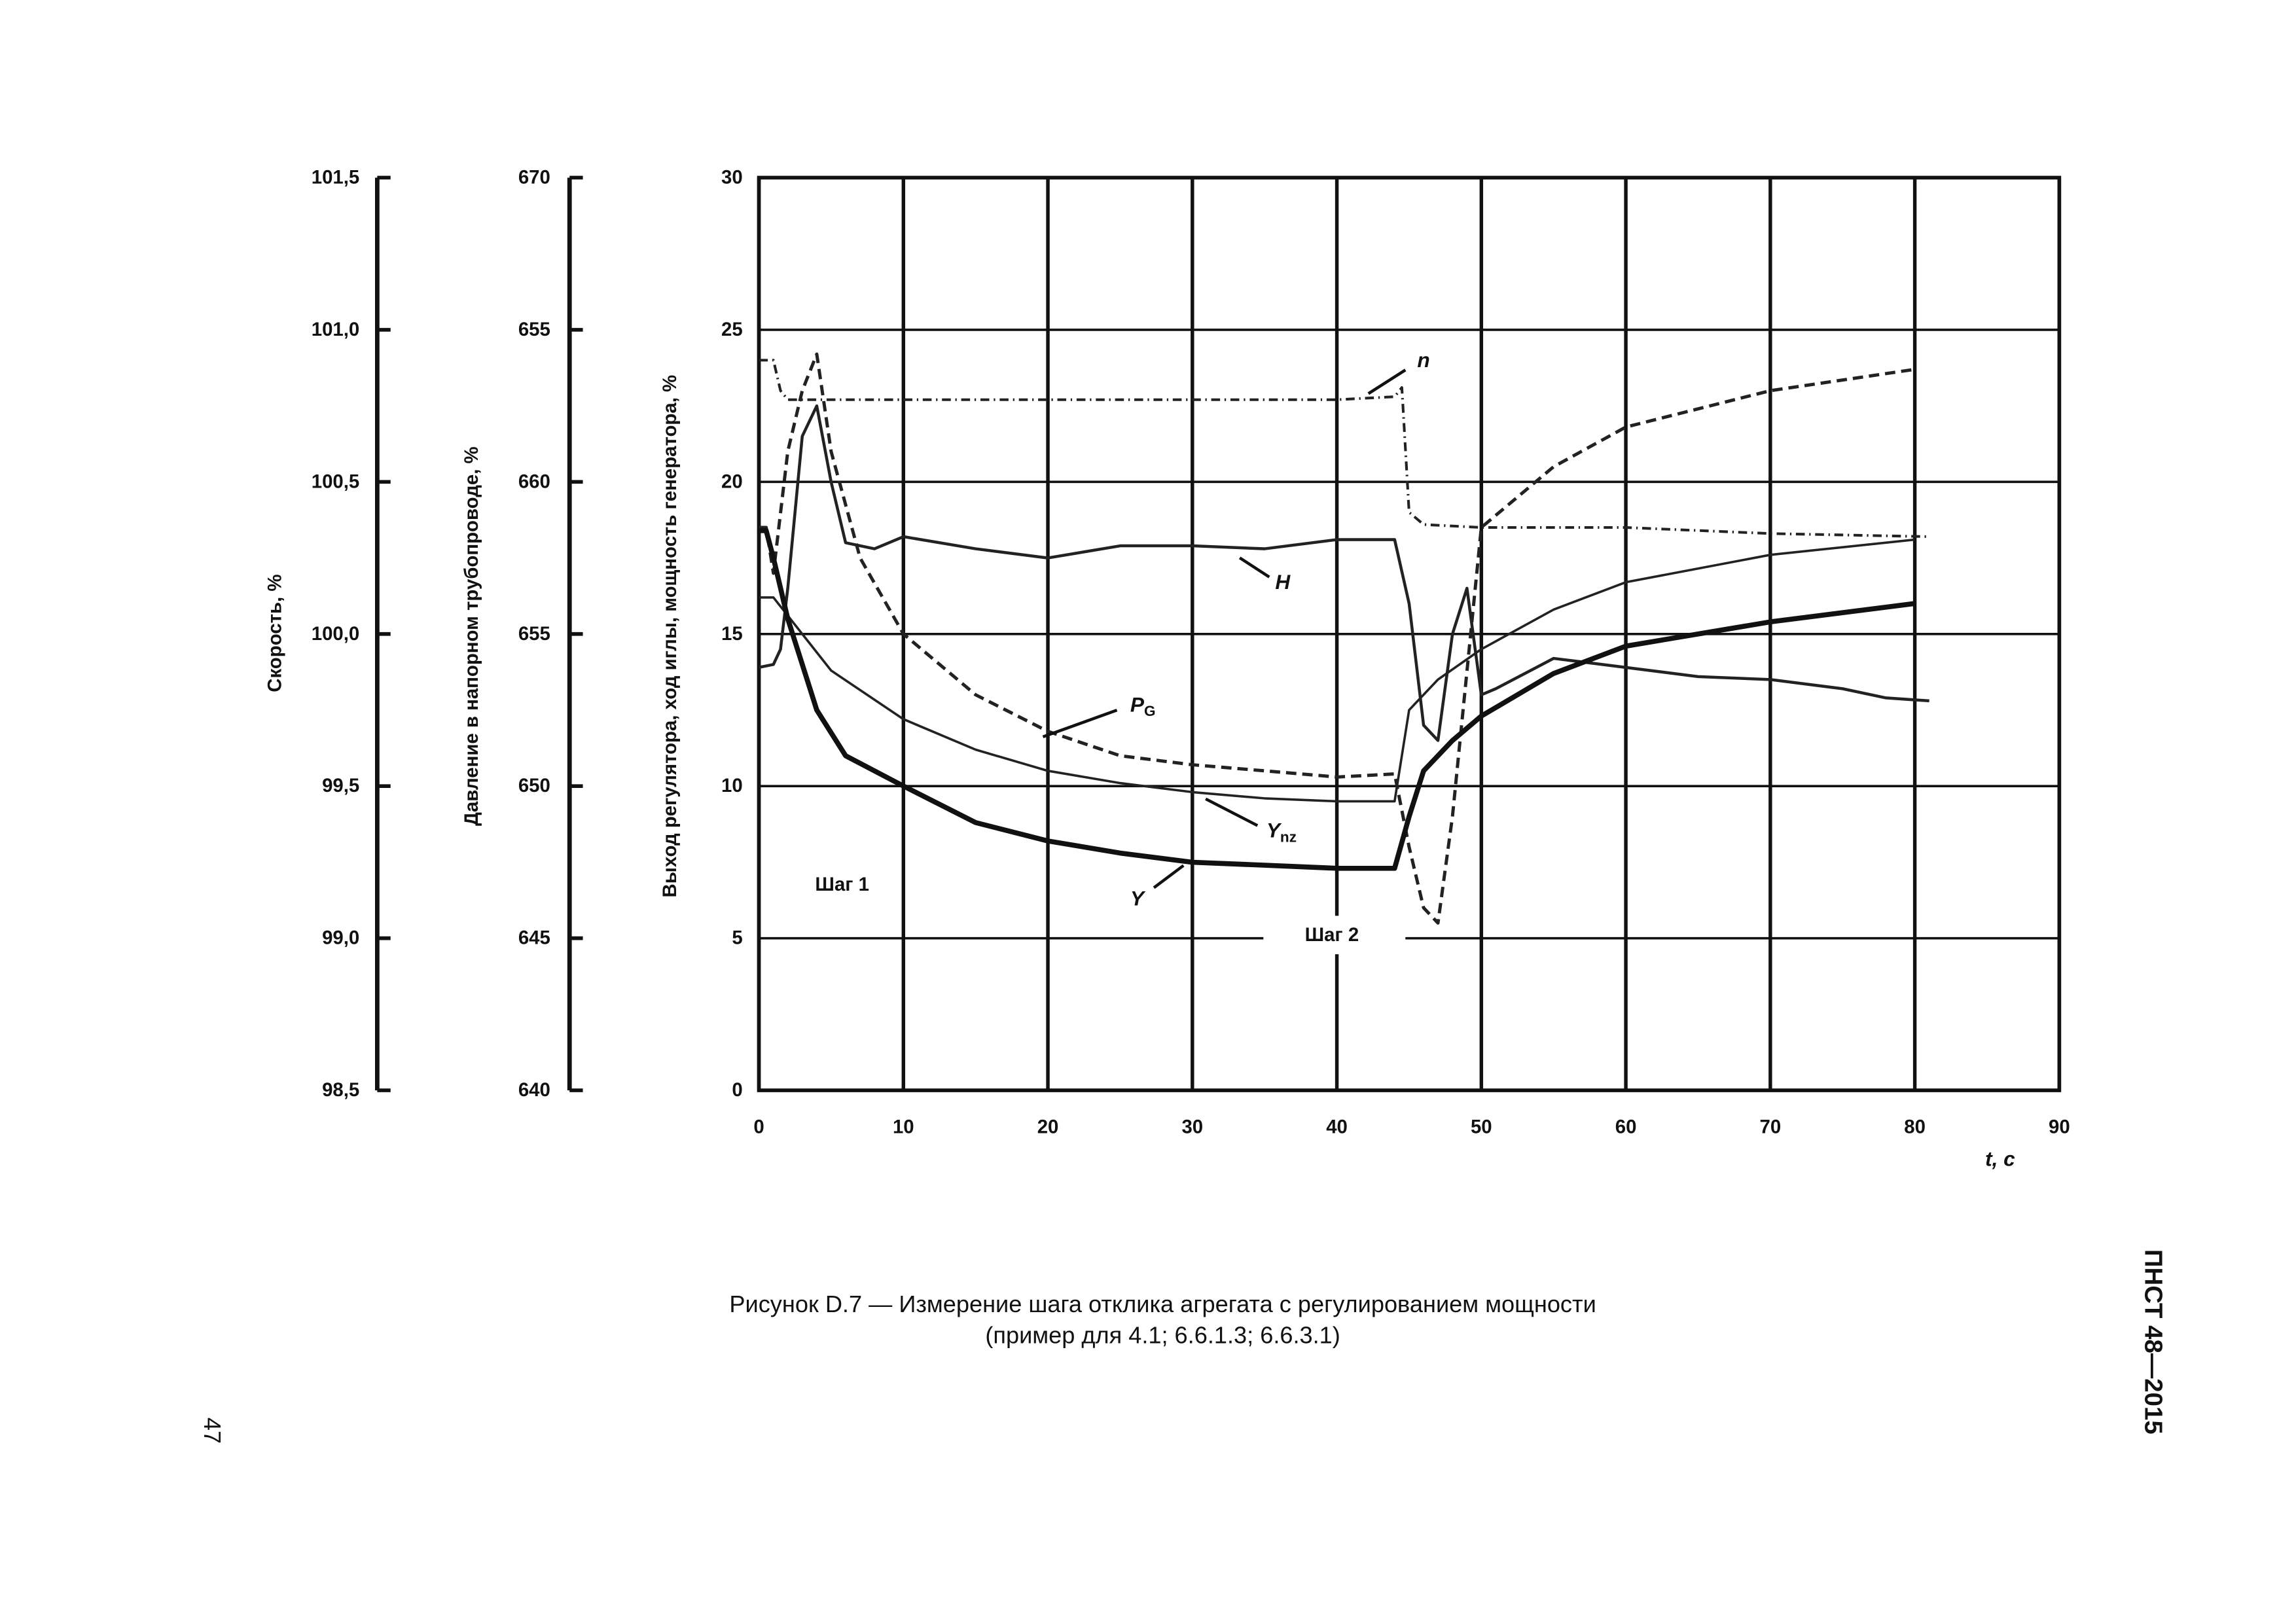  I want to click on tick-label: 660, so click(534, 481).